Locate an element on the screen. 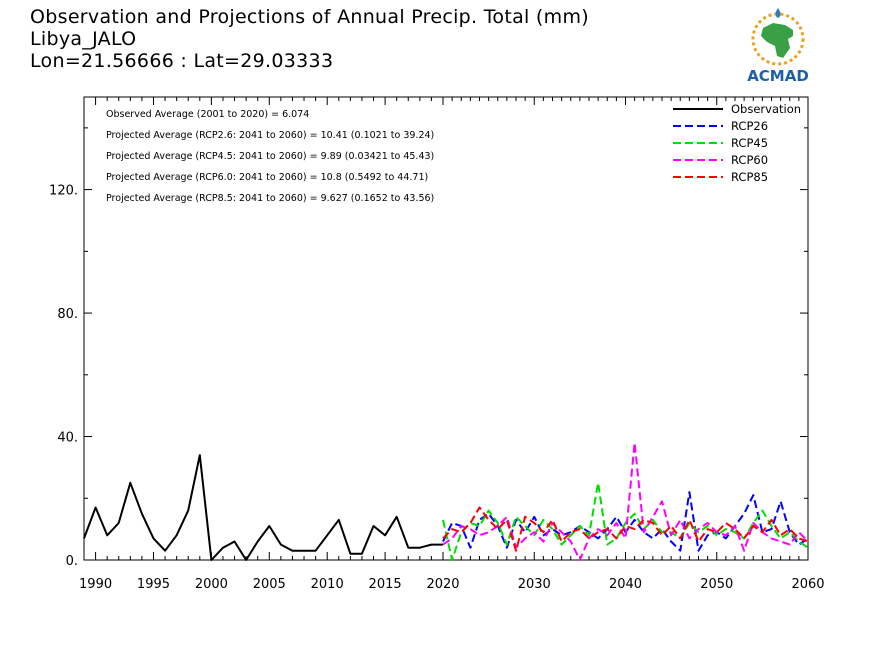 This screenshot has width=879, height=659. x-tick-label: 2060 is located at coordinates (807, 584).